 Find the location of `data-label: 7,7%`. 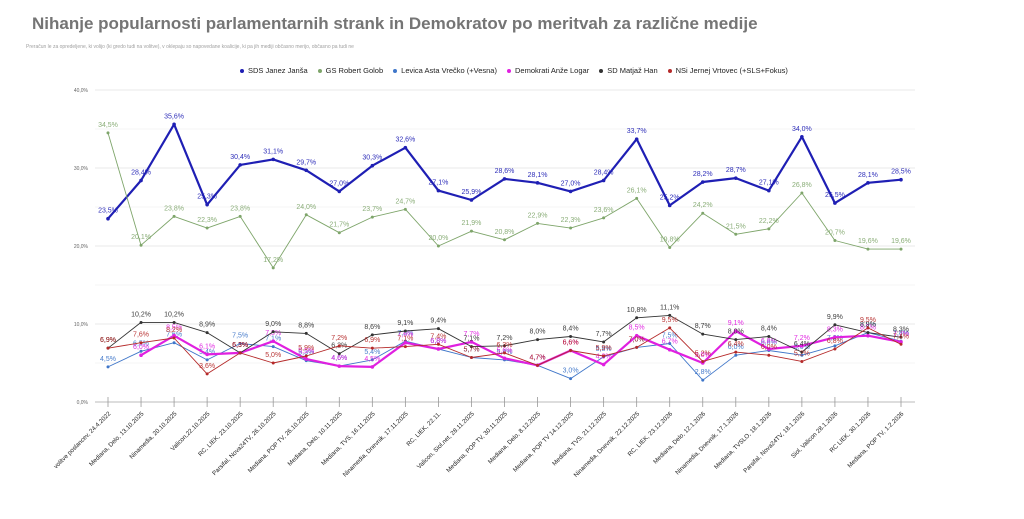

data-label: 7,7% is located at coordinates (604, 334).